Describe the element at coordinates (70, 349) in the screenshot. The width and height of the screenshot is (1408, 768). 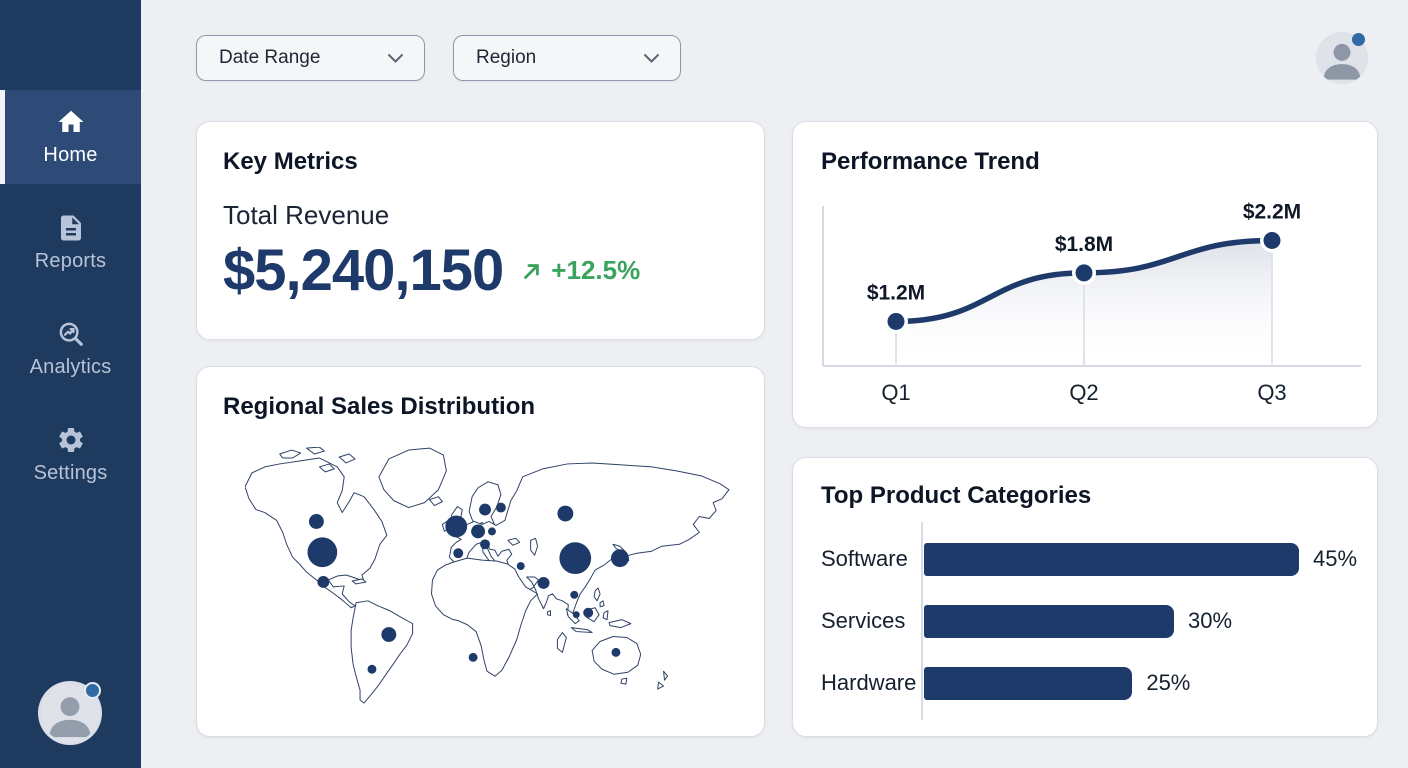
I see `sidebar-item-analytics: Analytics` at that location.